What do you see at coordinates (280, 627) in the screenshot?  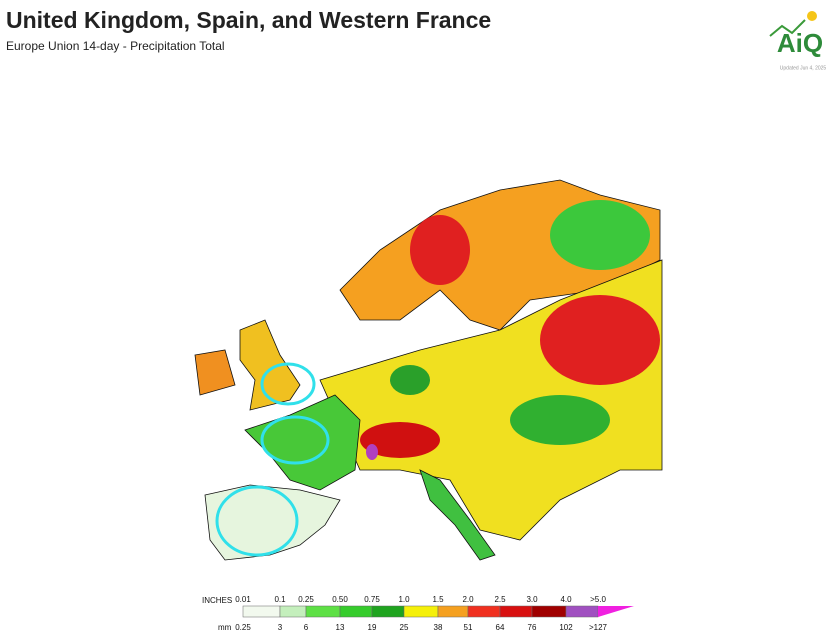 I see `legend-mm: 3` at bounding box center [280, 627].